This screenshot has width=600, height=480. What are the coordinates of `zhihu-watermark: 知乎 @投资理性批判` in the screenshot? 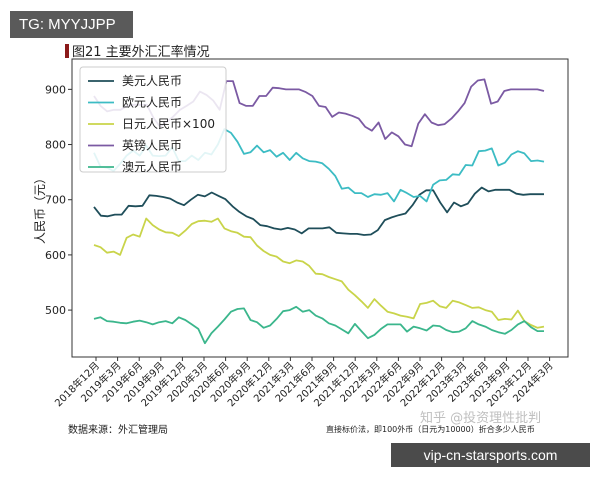 It's located at (481, 418).